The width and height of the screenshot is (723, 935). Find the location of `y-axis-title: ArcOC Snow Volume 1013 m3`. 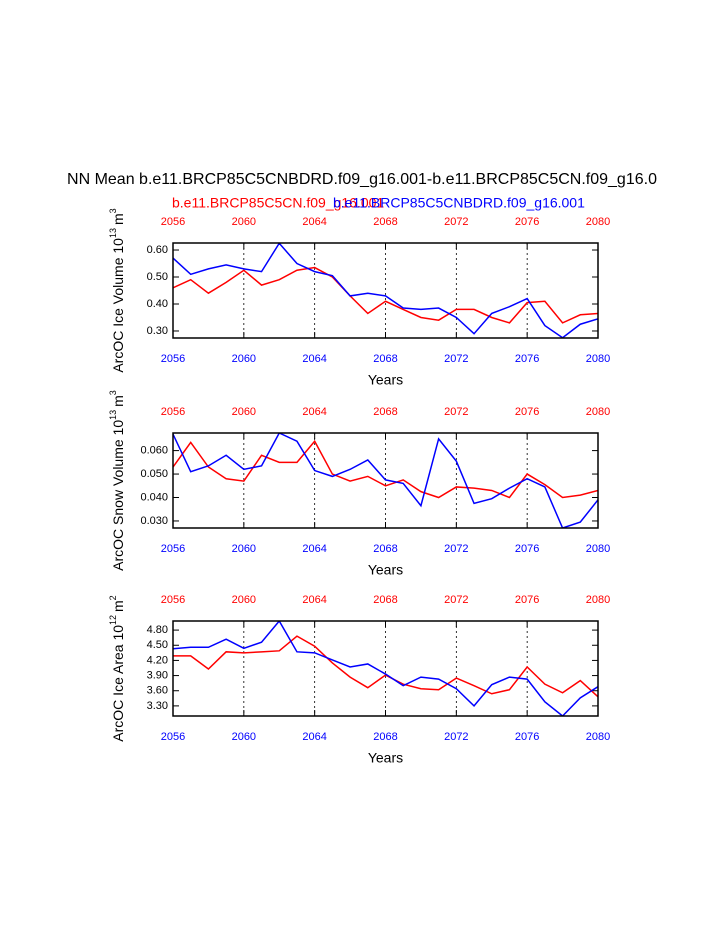

y-axis-title: ArcOC Snow Volume 1013 m3 is located at coordinates (116, 480).